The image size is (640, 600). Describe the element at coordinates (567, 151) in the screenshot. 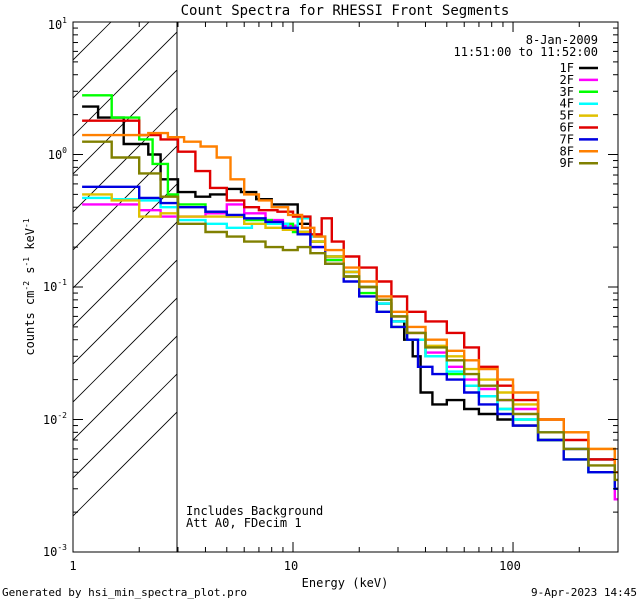

I see `legend-label-8F: 8F` at that location.